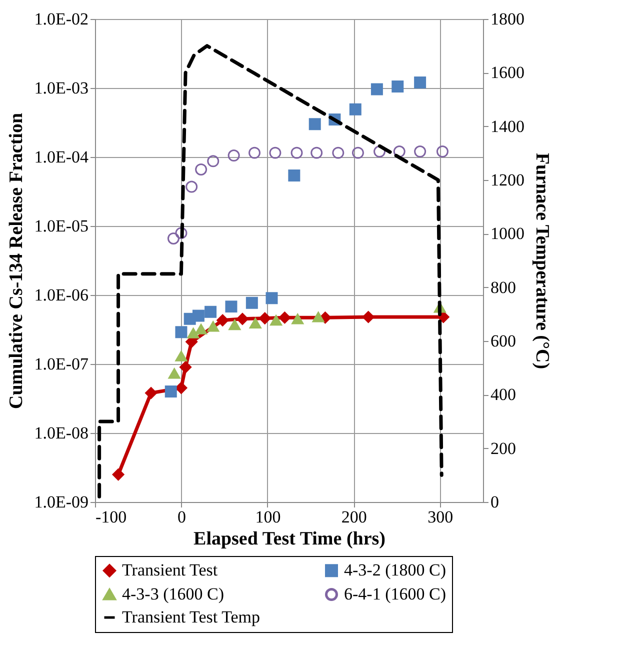  What do you see at coordinates (61, 88) in the screenshot?
I see `y-tick-label: 1.0E-03` at bounding box center [61, 88].